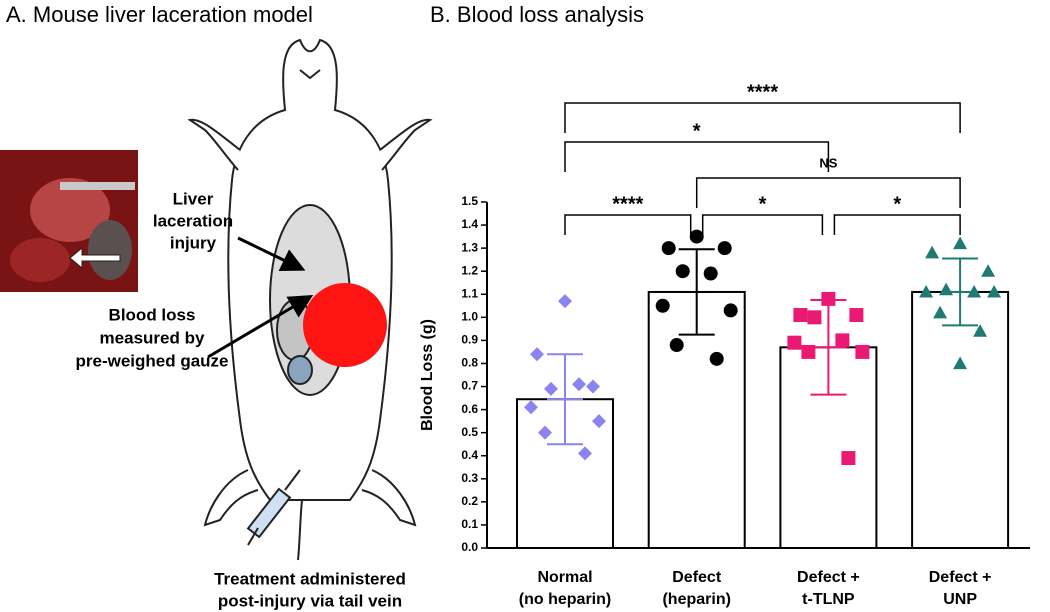  I want to click on y-tick-label: 0.1, so click(469, 524).